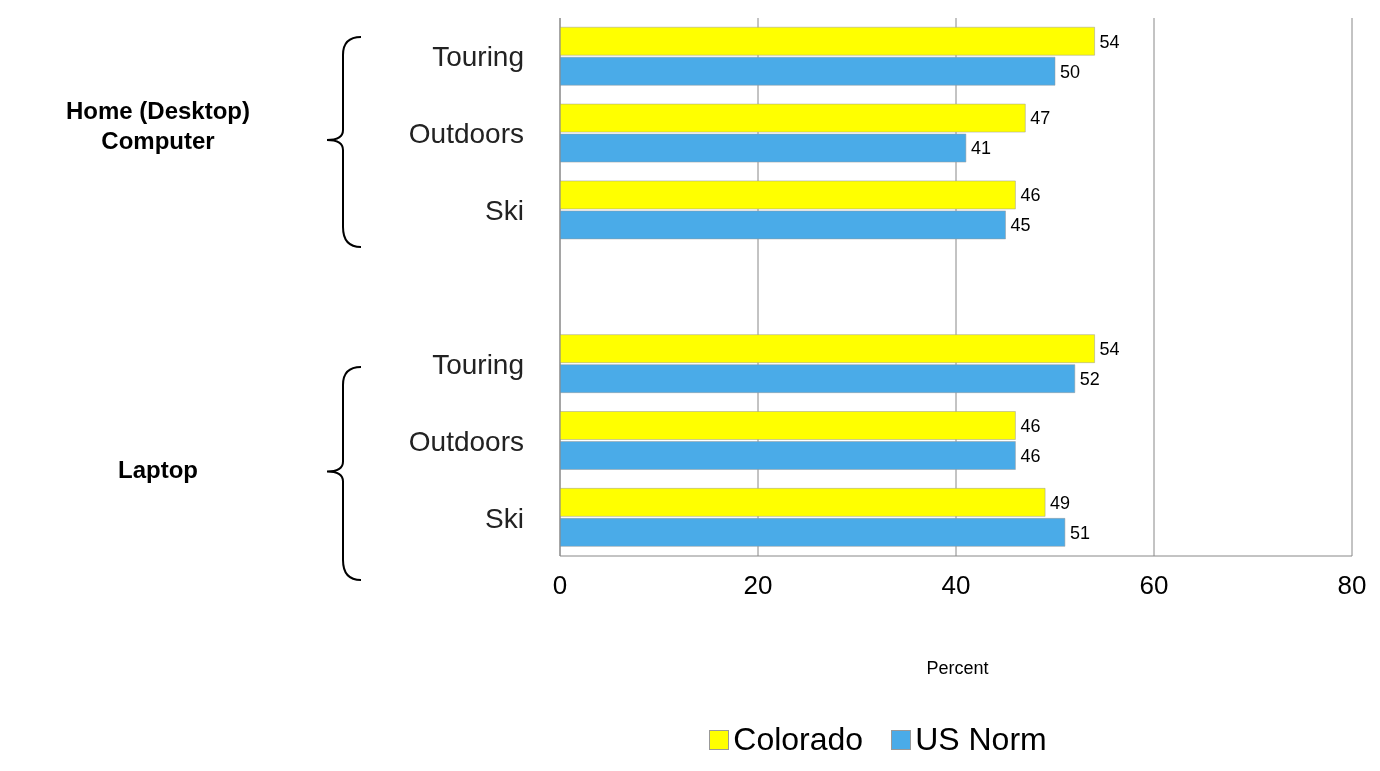 The image size is (1380, 771). I want to click on data-label: 50, so click(1070, 71).